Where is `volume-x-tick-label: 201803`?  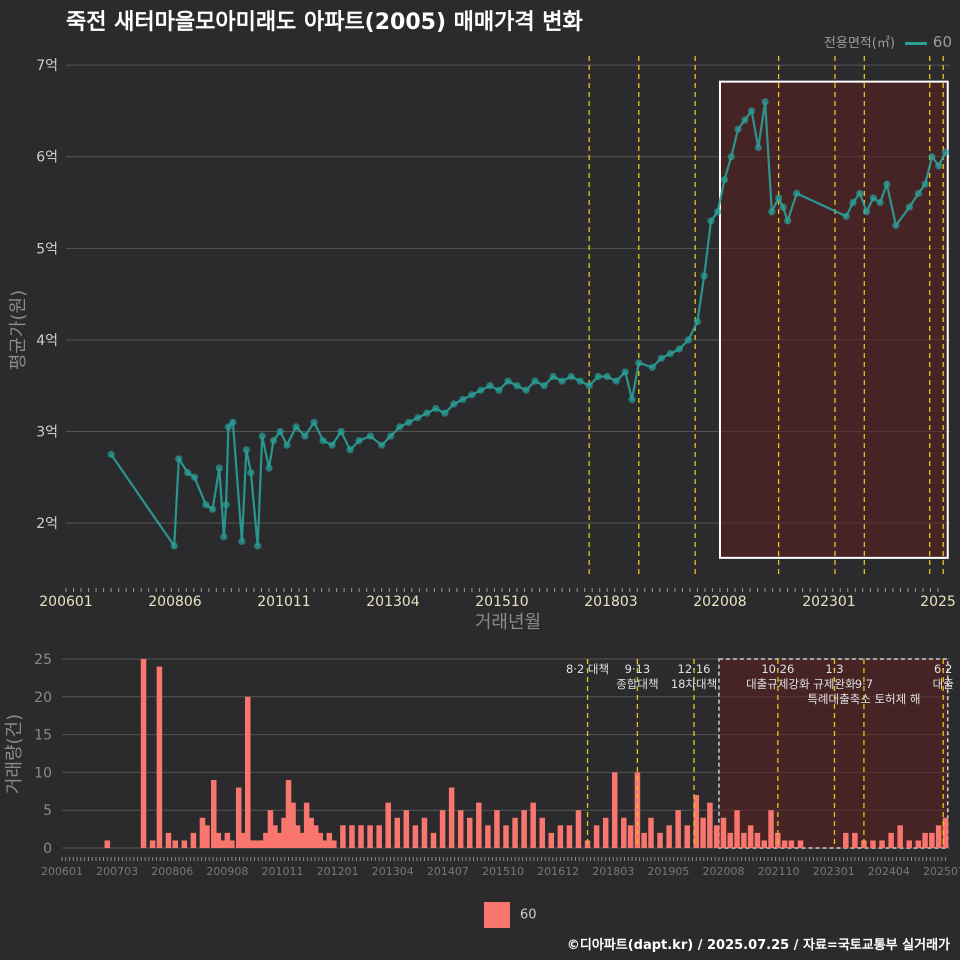
volume-x-tick-label: 201803 is located at coordinates (613, 871).